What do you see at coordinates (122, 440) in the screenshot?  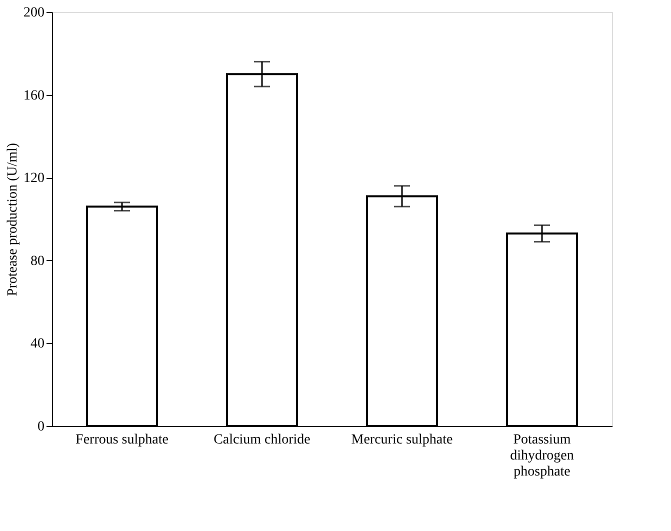 I see `x-tick-label: Ferrous sulphate` at bounding box center [122, 440].